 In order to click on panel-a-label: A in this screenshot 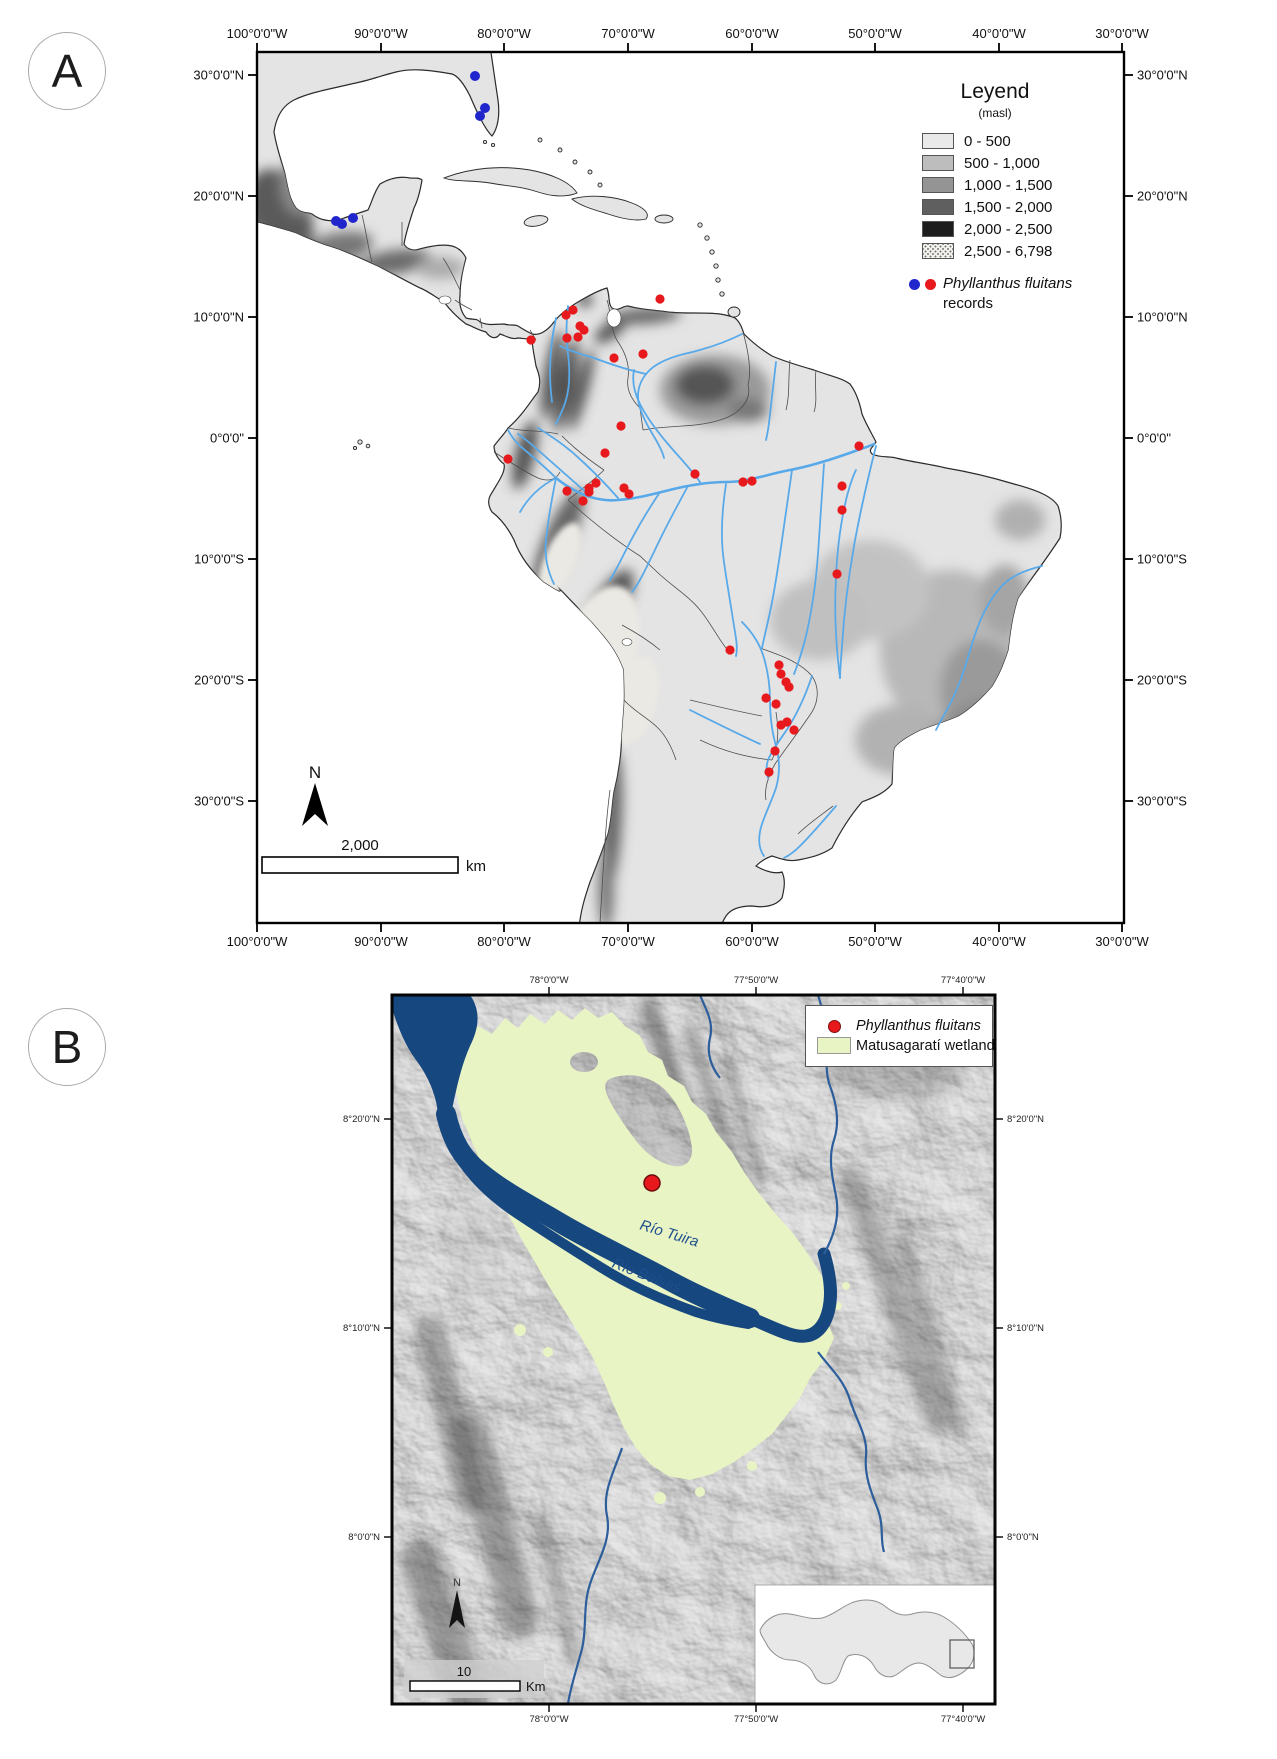, I will do `click(67, 71)`.